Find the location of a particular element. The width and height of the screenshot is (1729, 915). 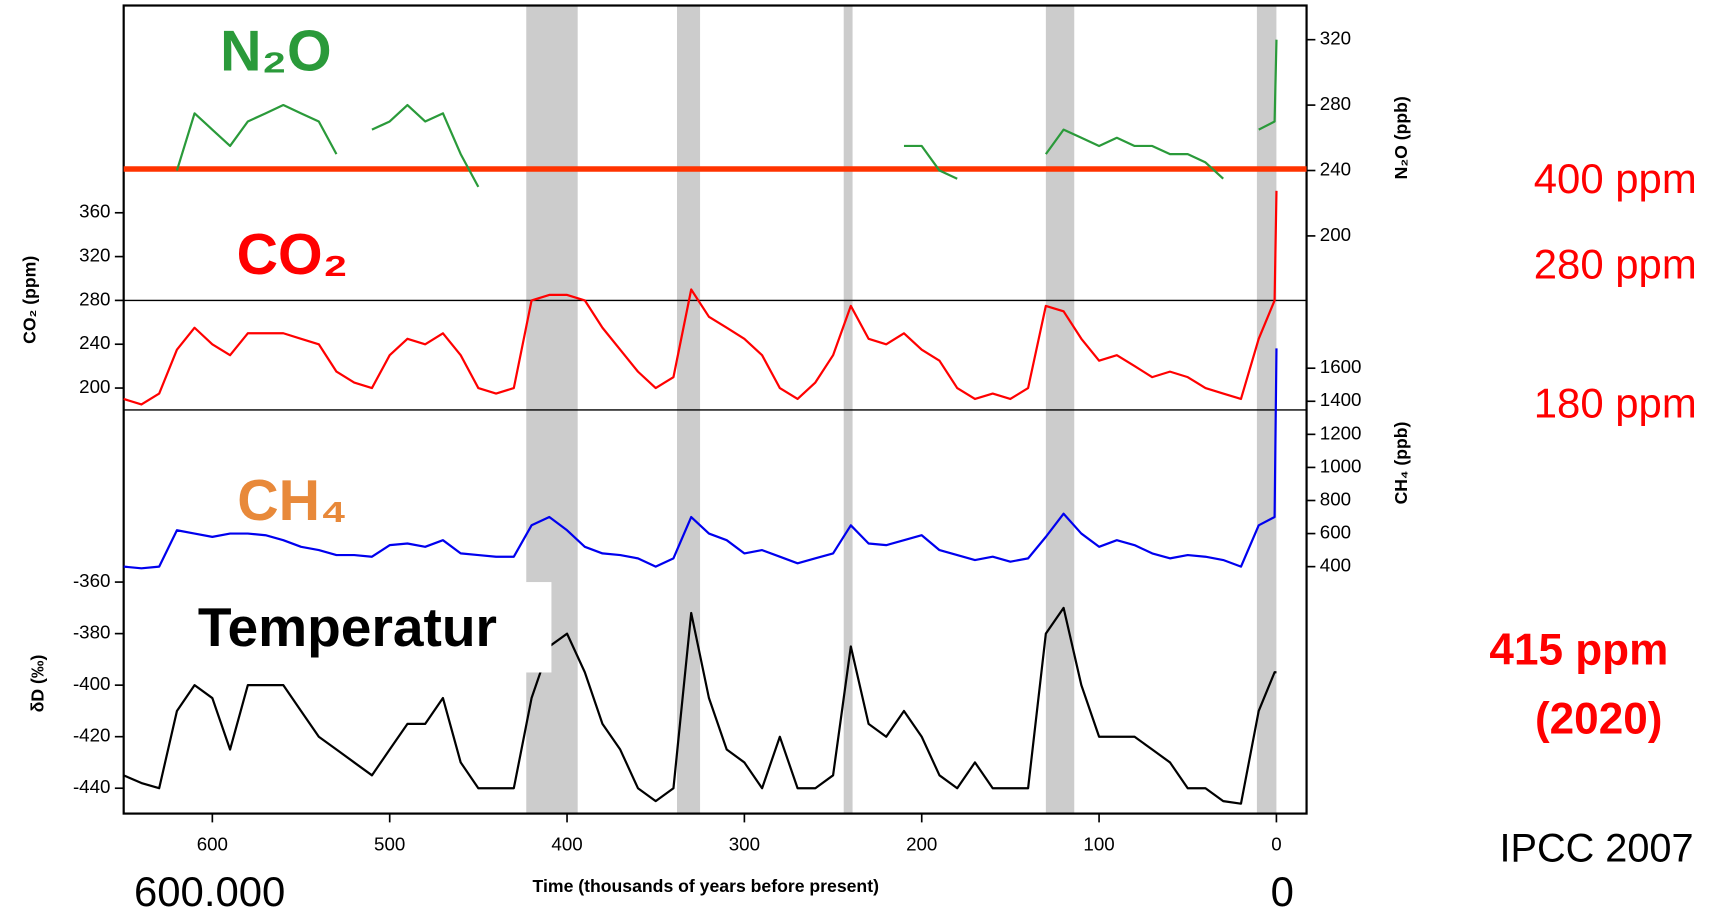

y-tick-label: -360 is located at coordinates (92, 580).